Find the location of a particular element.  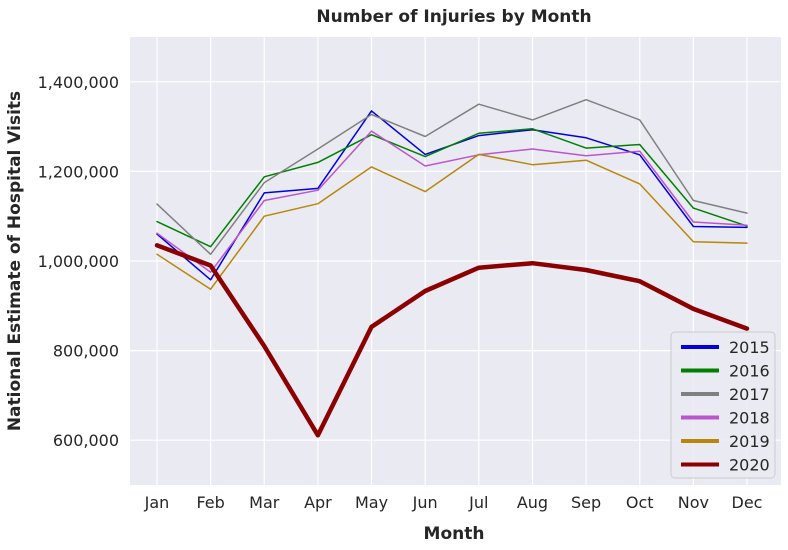

x-tick-label: Mar is located at coordinates (264, 502).